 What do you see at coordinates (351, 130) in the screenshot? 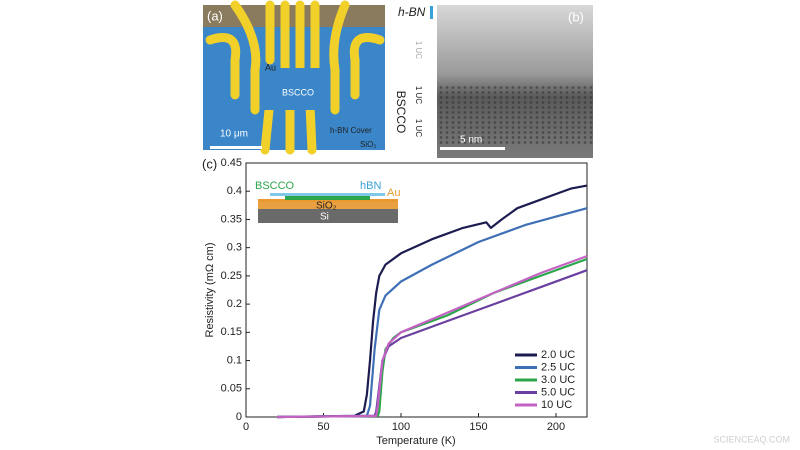
I see `label: h-BN Cover` at bounding box center [351, 130].